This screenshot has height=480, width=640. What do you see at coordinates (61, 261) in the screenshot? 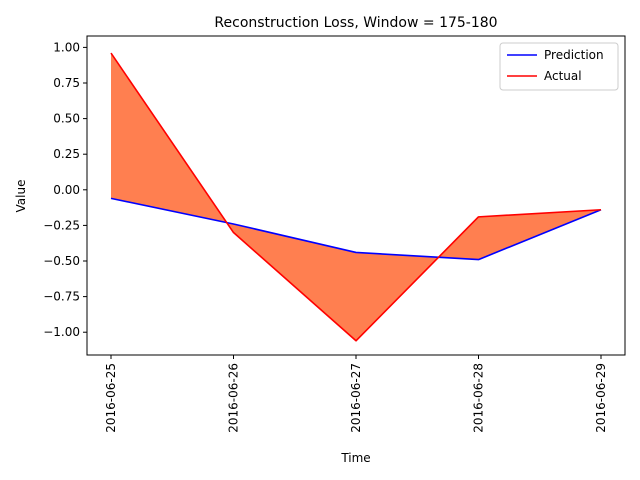
I see `y-tick-label: −0.50` at bounding box center [61, 261].